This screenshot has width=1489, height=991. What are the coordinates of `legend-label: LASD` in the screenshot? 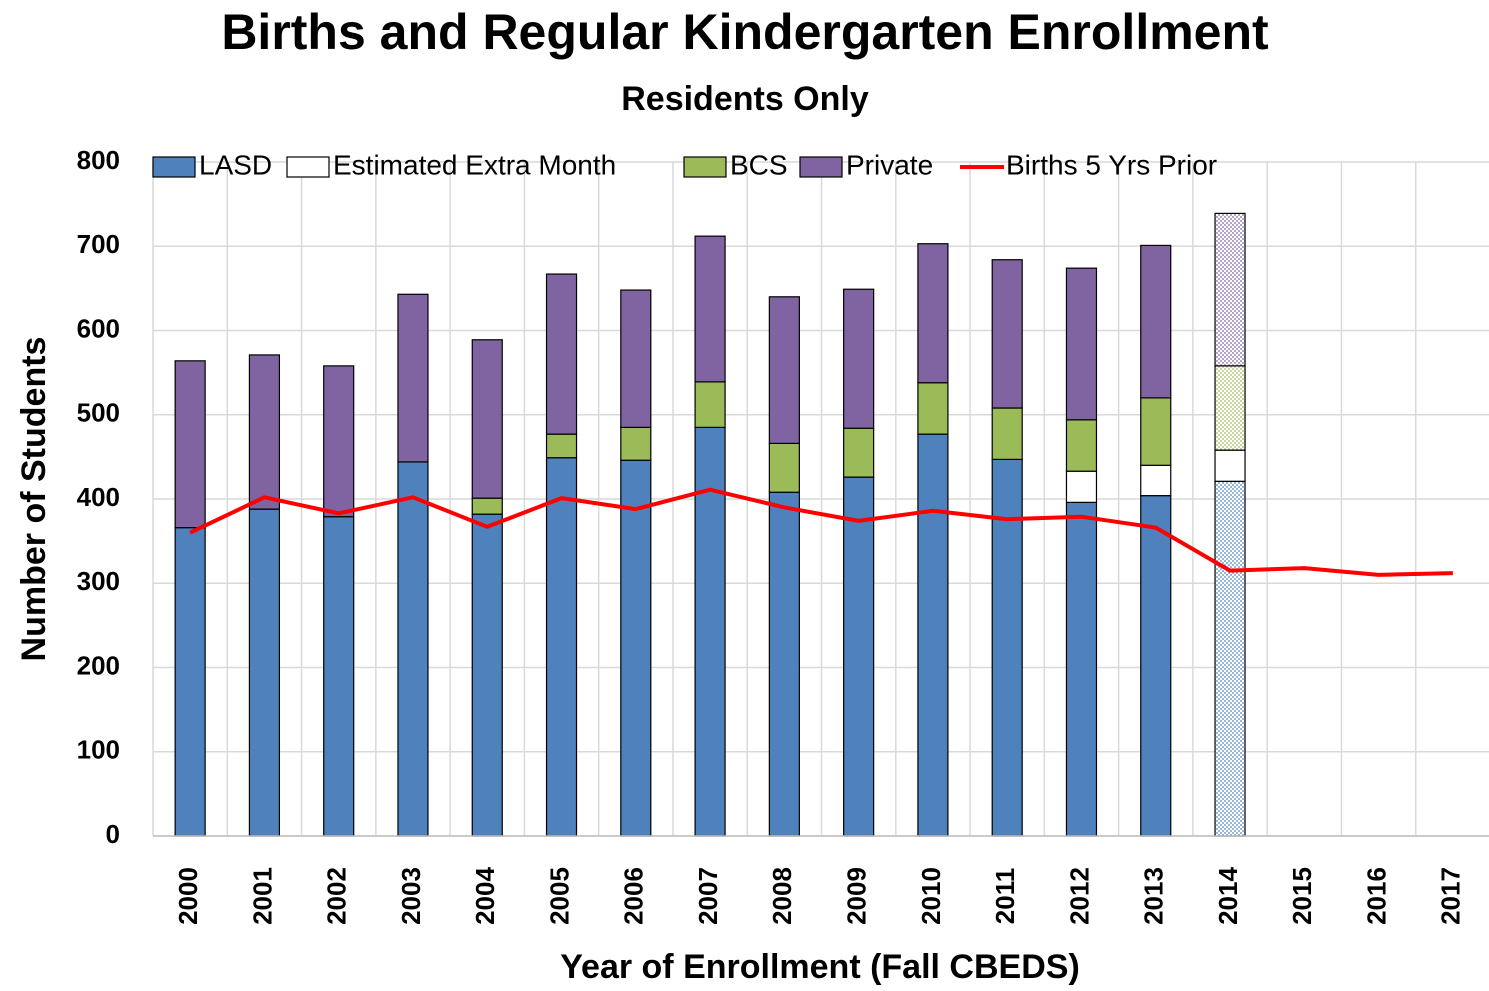 It's located at (235, 164).